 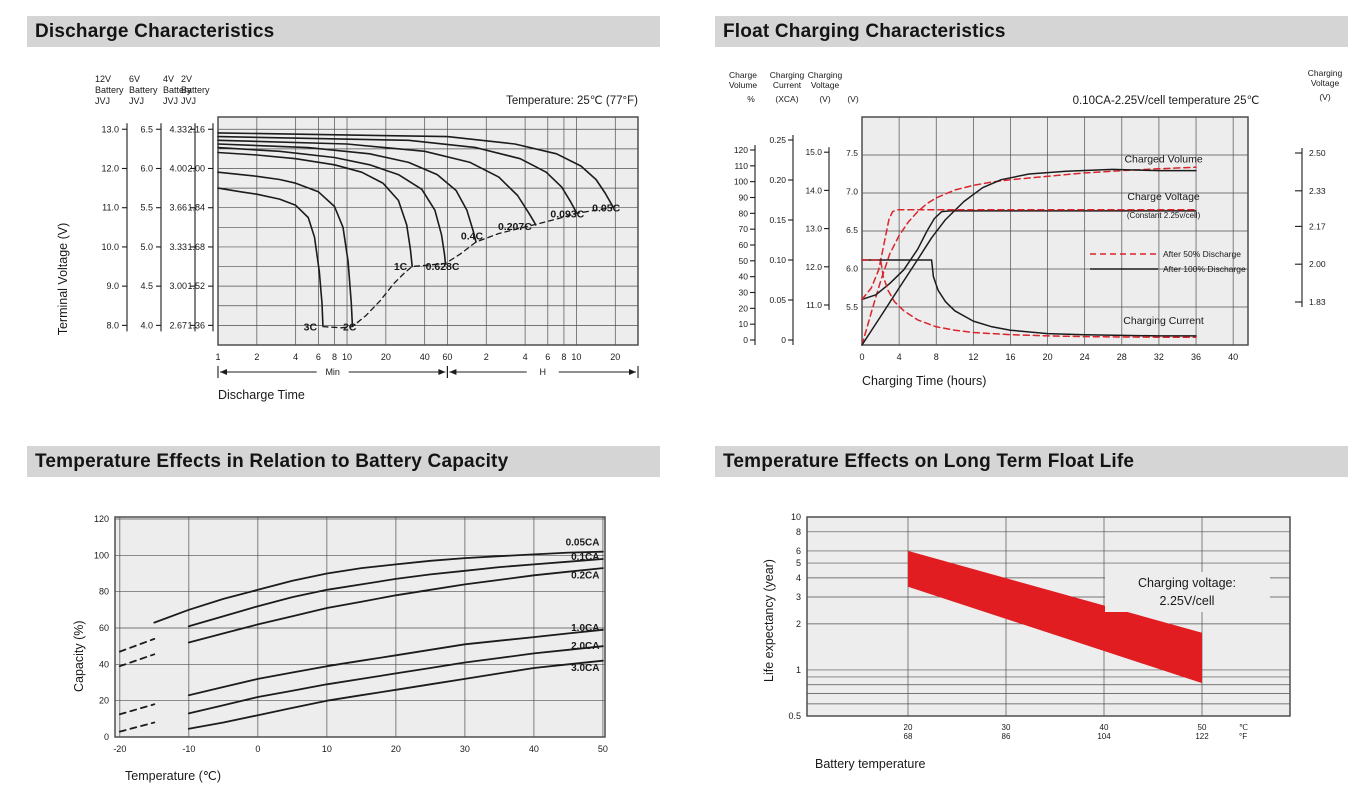 I want to click on svg-text: -20, so click(x=119, y=749).